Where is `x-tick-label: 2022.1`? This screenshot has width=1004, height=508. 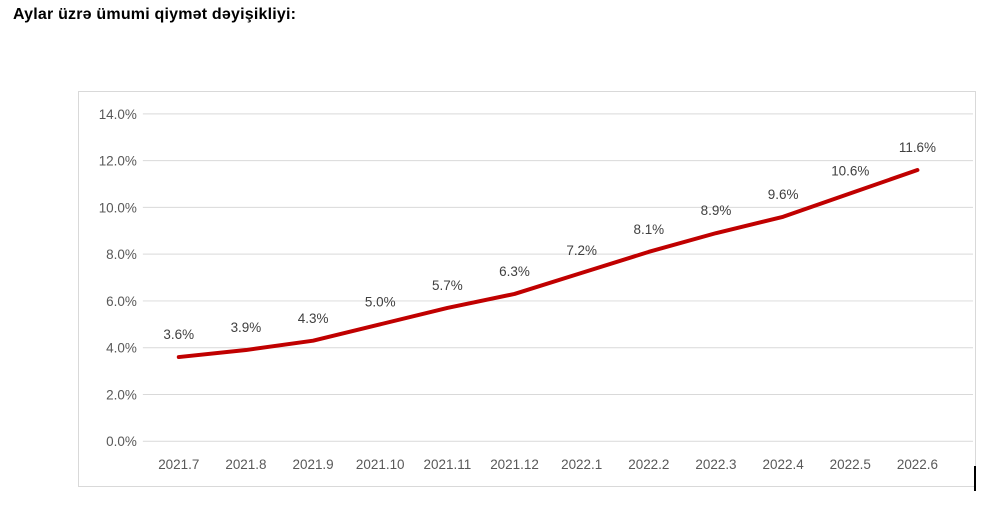 x-tick-label: 2022.1 is located at coordinates (581, 464).